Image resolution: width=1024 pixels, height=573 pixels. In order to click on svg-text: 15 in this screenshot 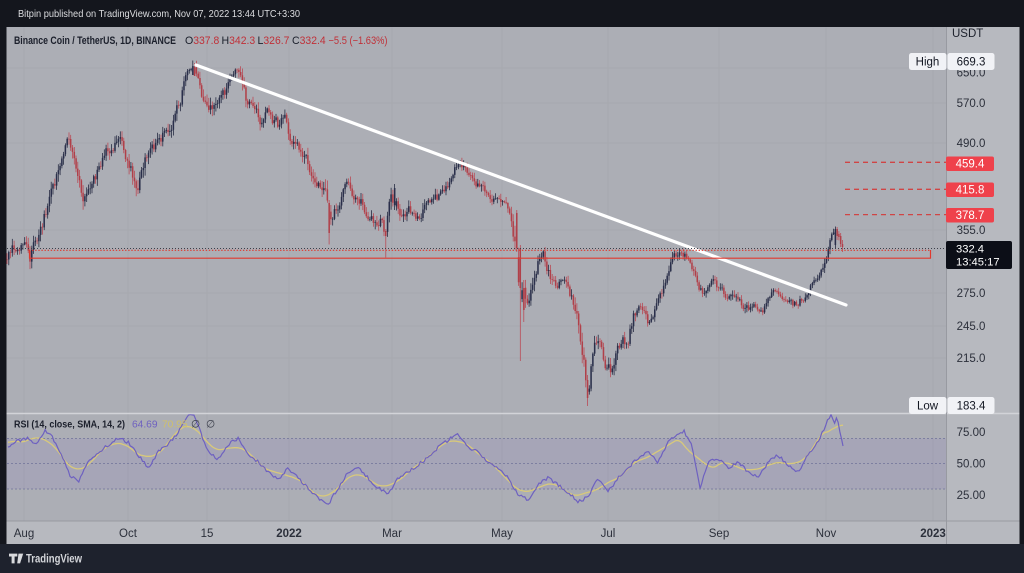, I will do `click(207, 534)`.